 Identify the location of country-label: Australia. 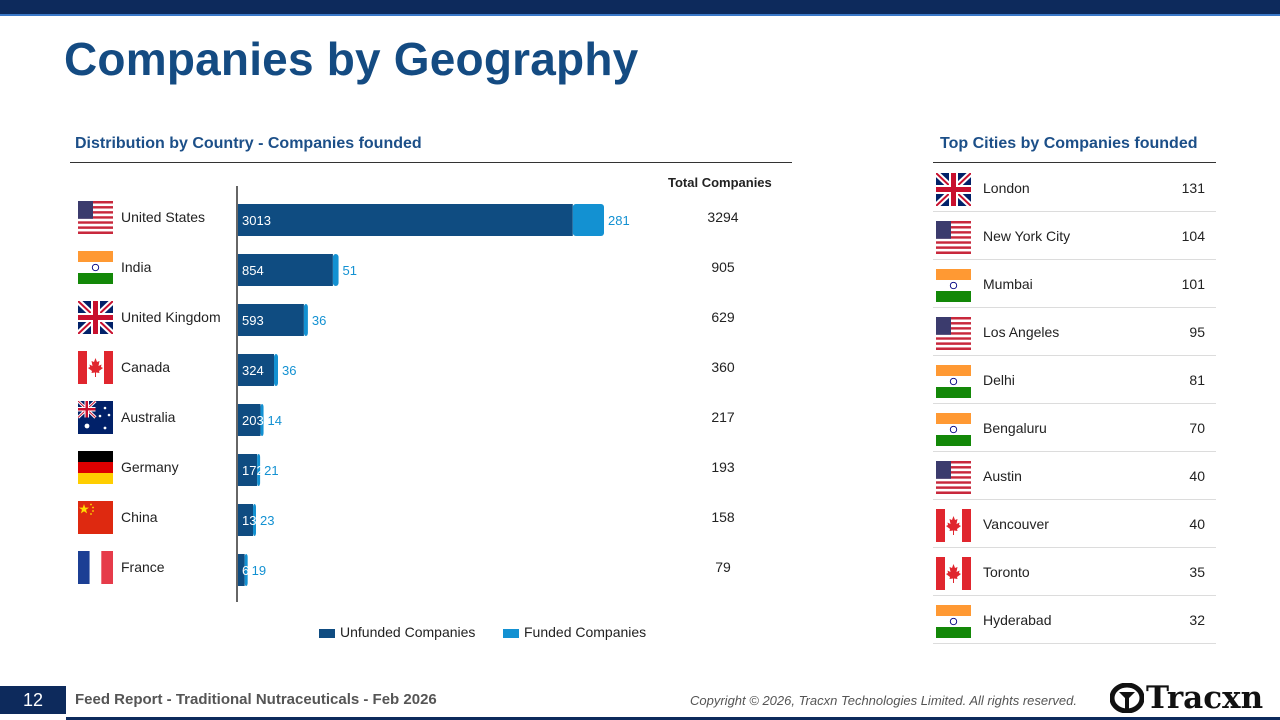
(148, 417).